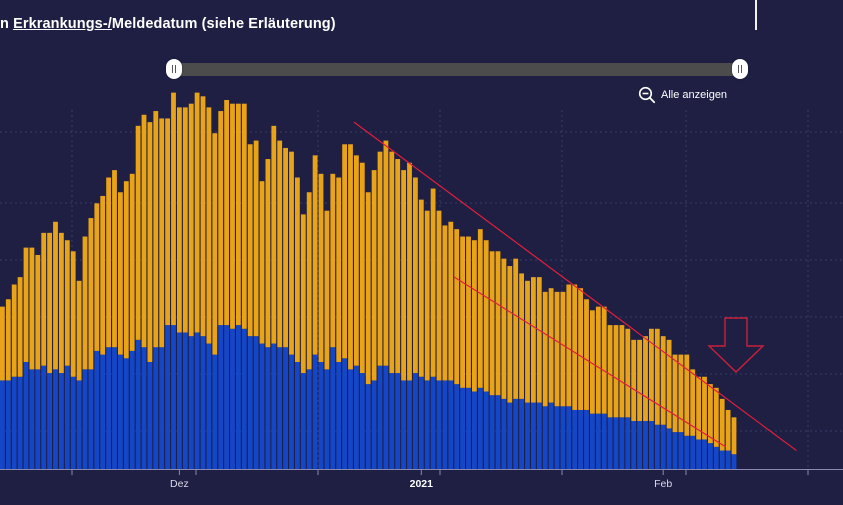  What do you see at coordinates (174, 69) in the screenshot?
I see `range-slider-left-handle` at bounding box center [174, 69].